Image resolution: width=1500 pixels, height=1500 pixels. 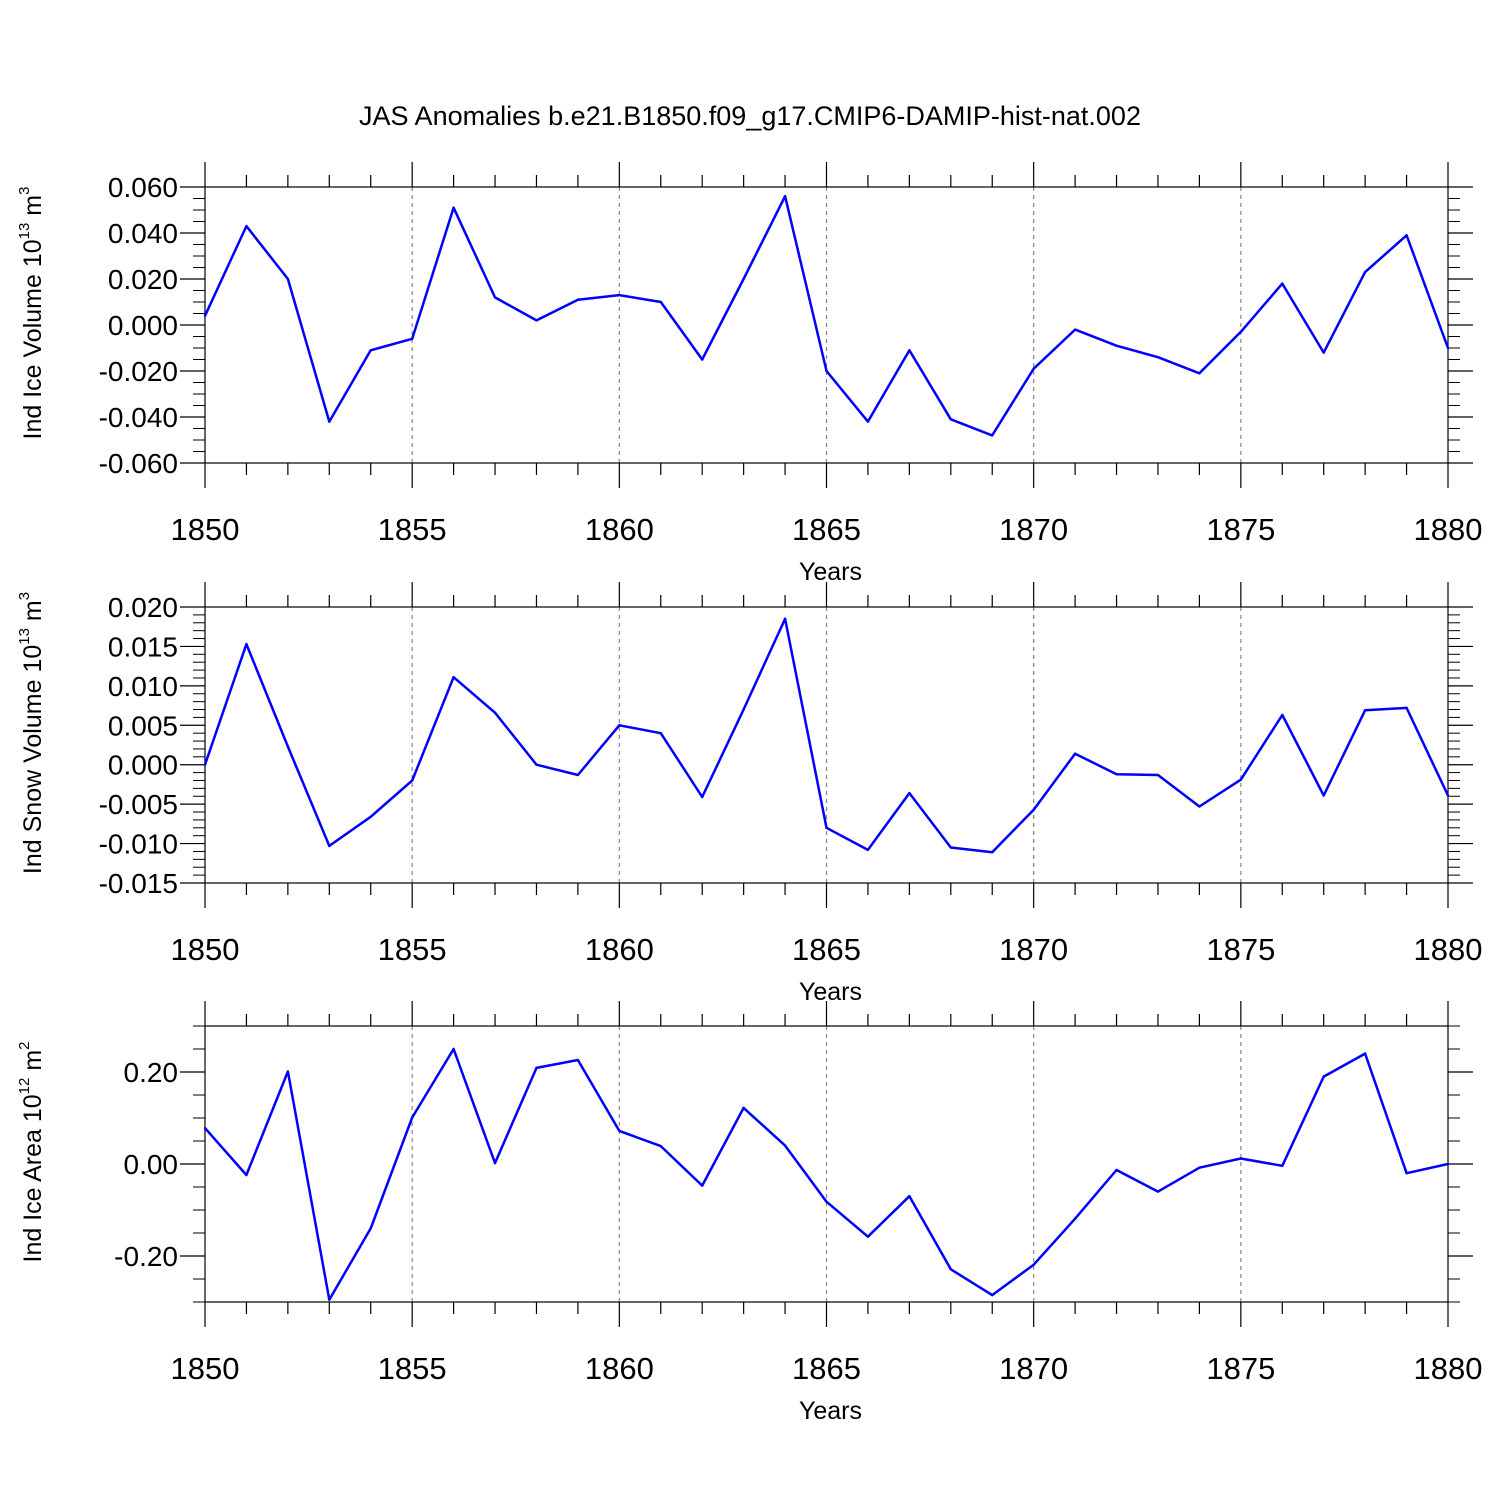 I want to click on y-tick-label: 0.20, so click(x=151, y=1072).